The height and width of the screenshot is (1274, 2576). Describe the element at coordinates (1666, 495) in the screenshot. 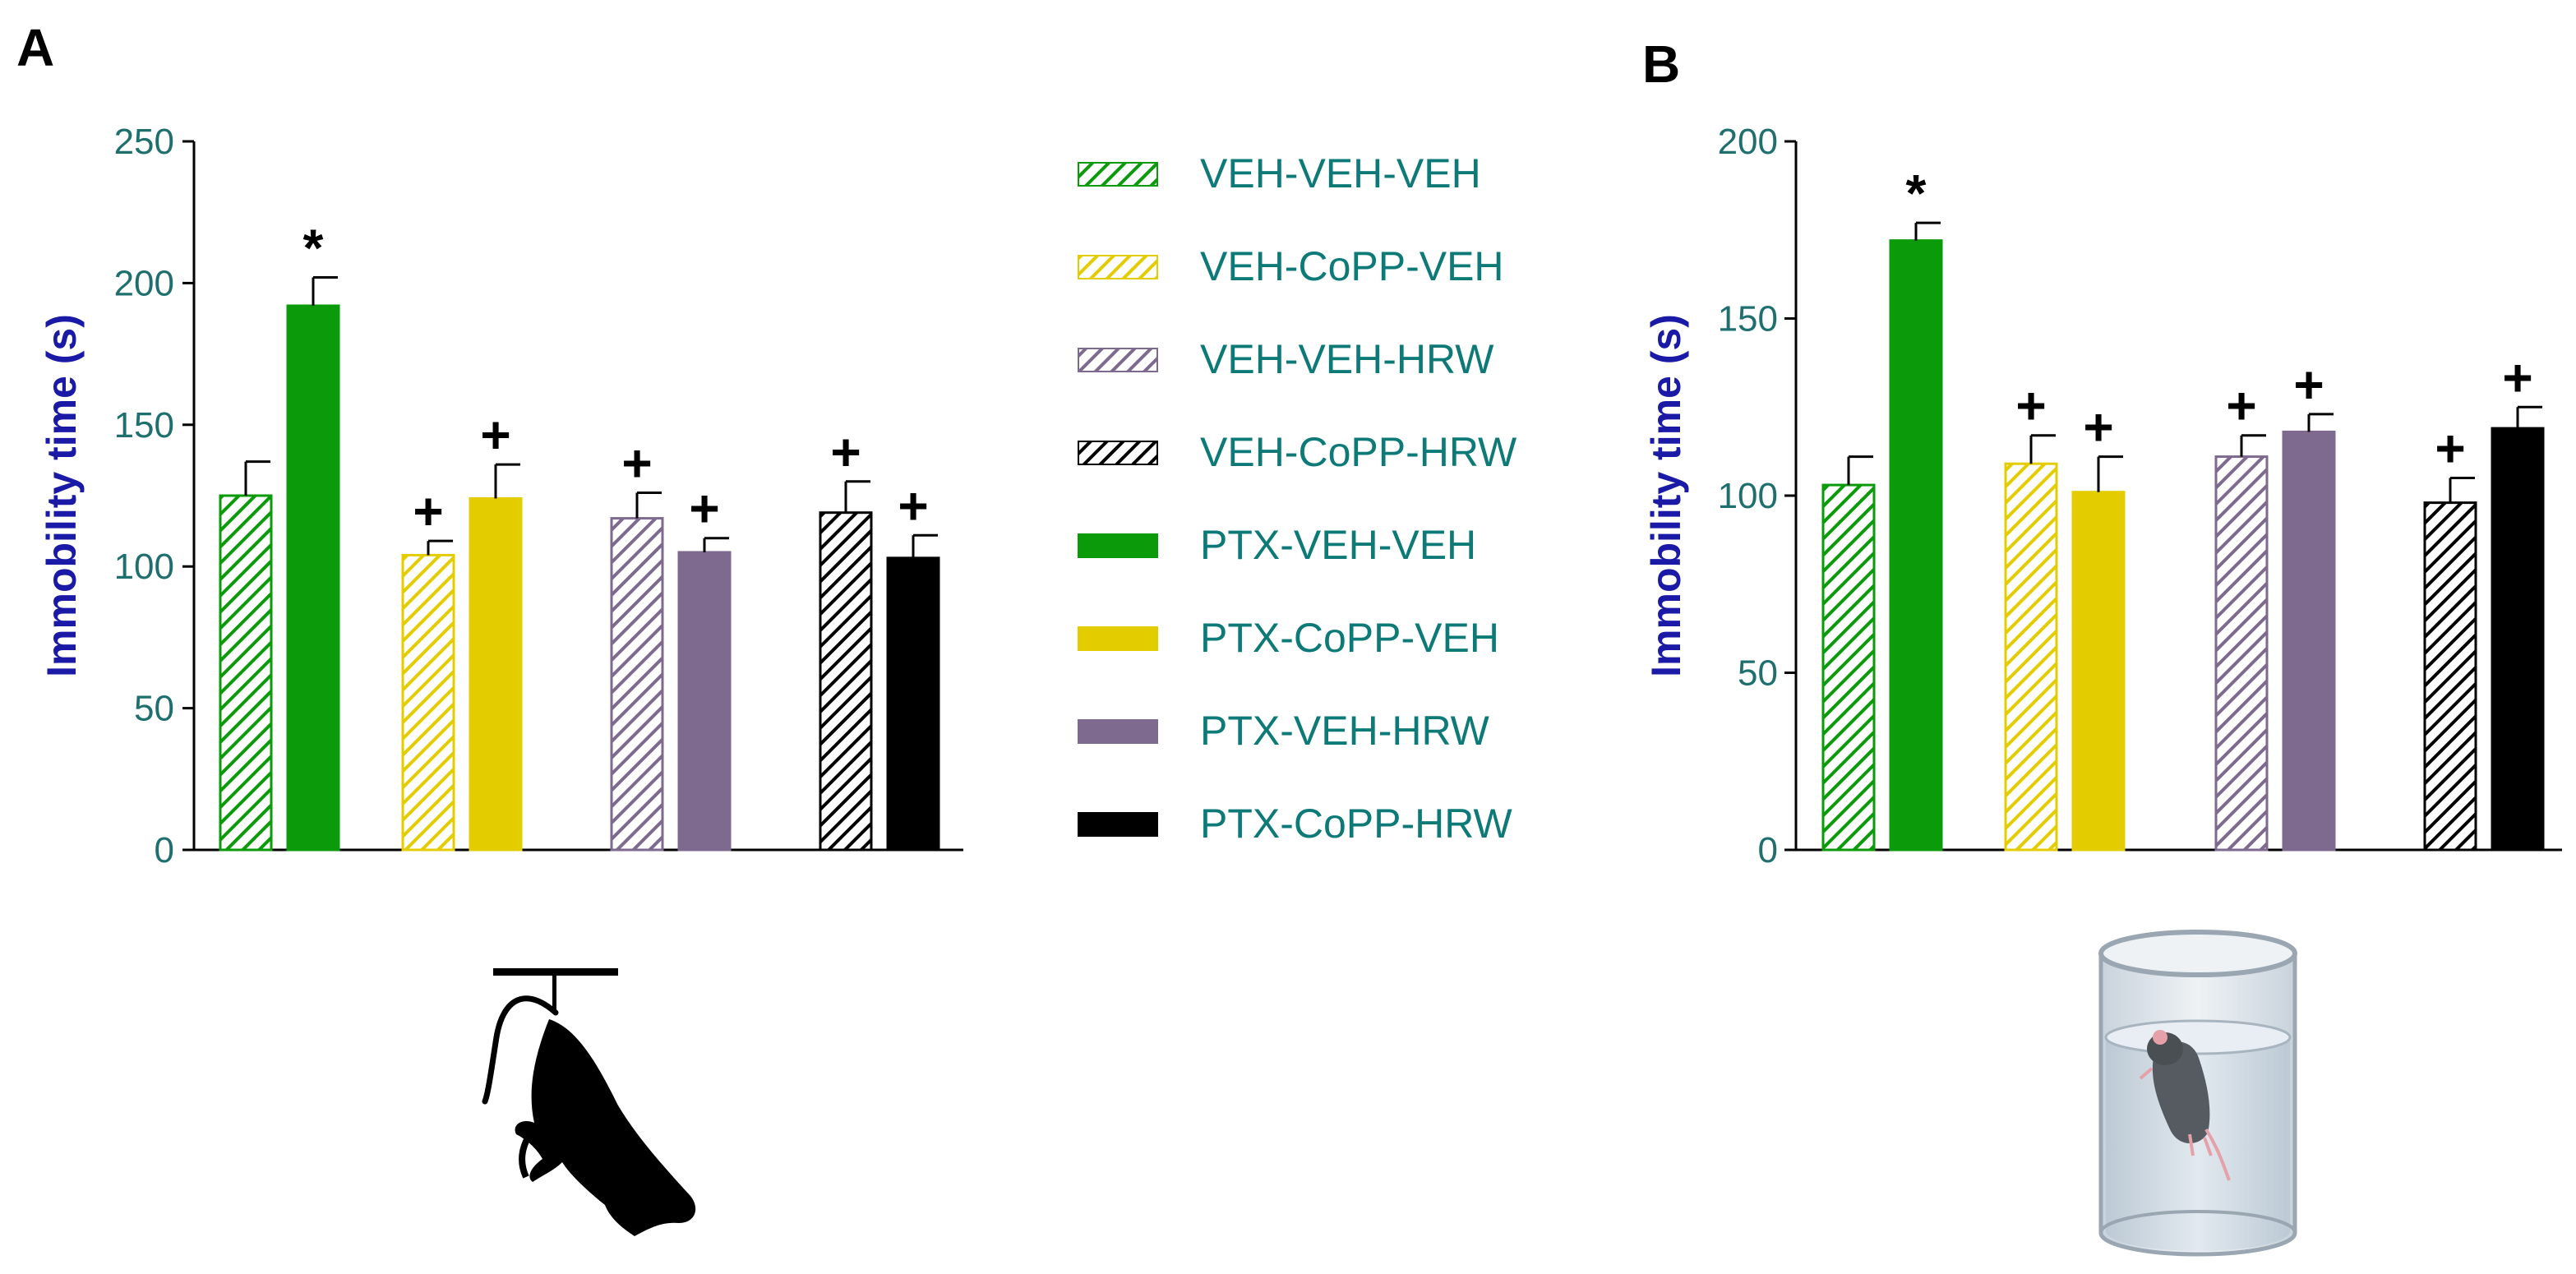

I see `chart-b-ylabel: Immobility time (s)` at that location.